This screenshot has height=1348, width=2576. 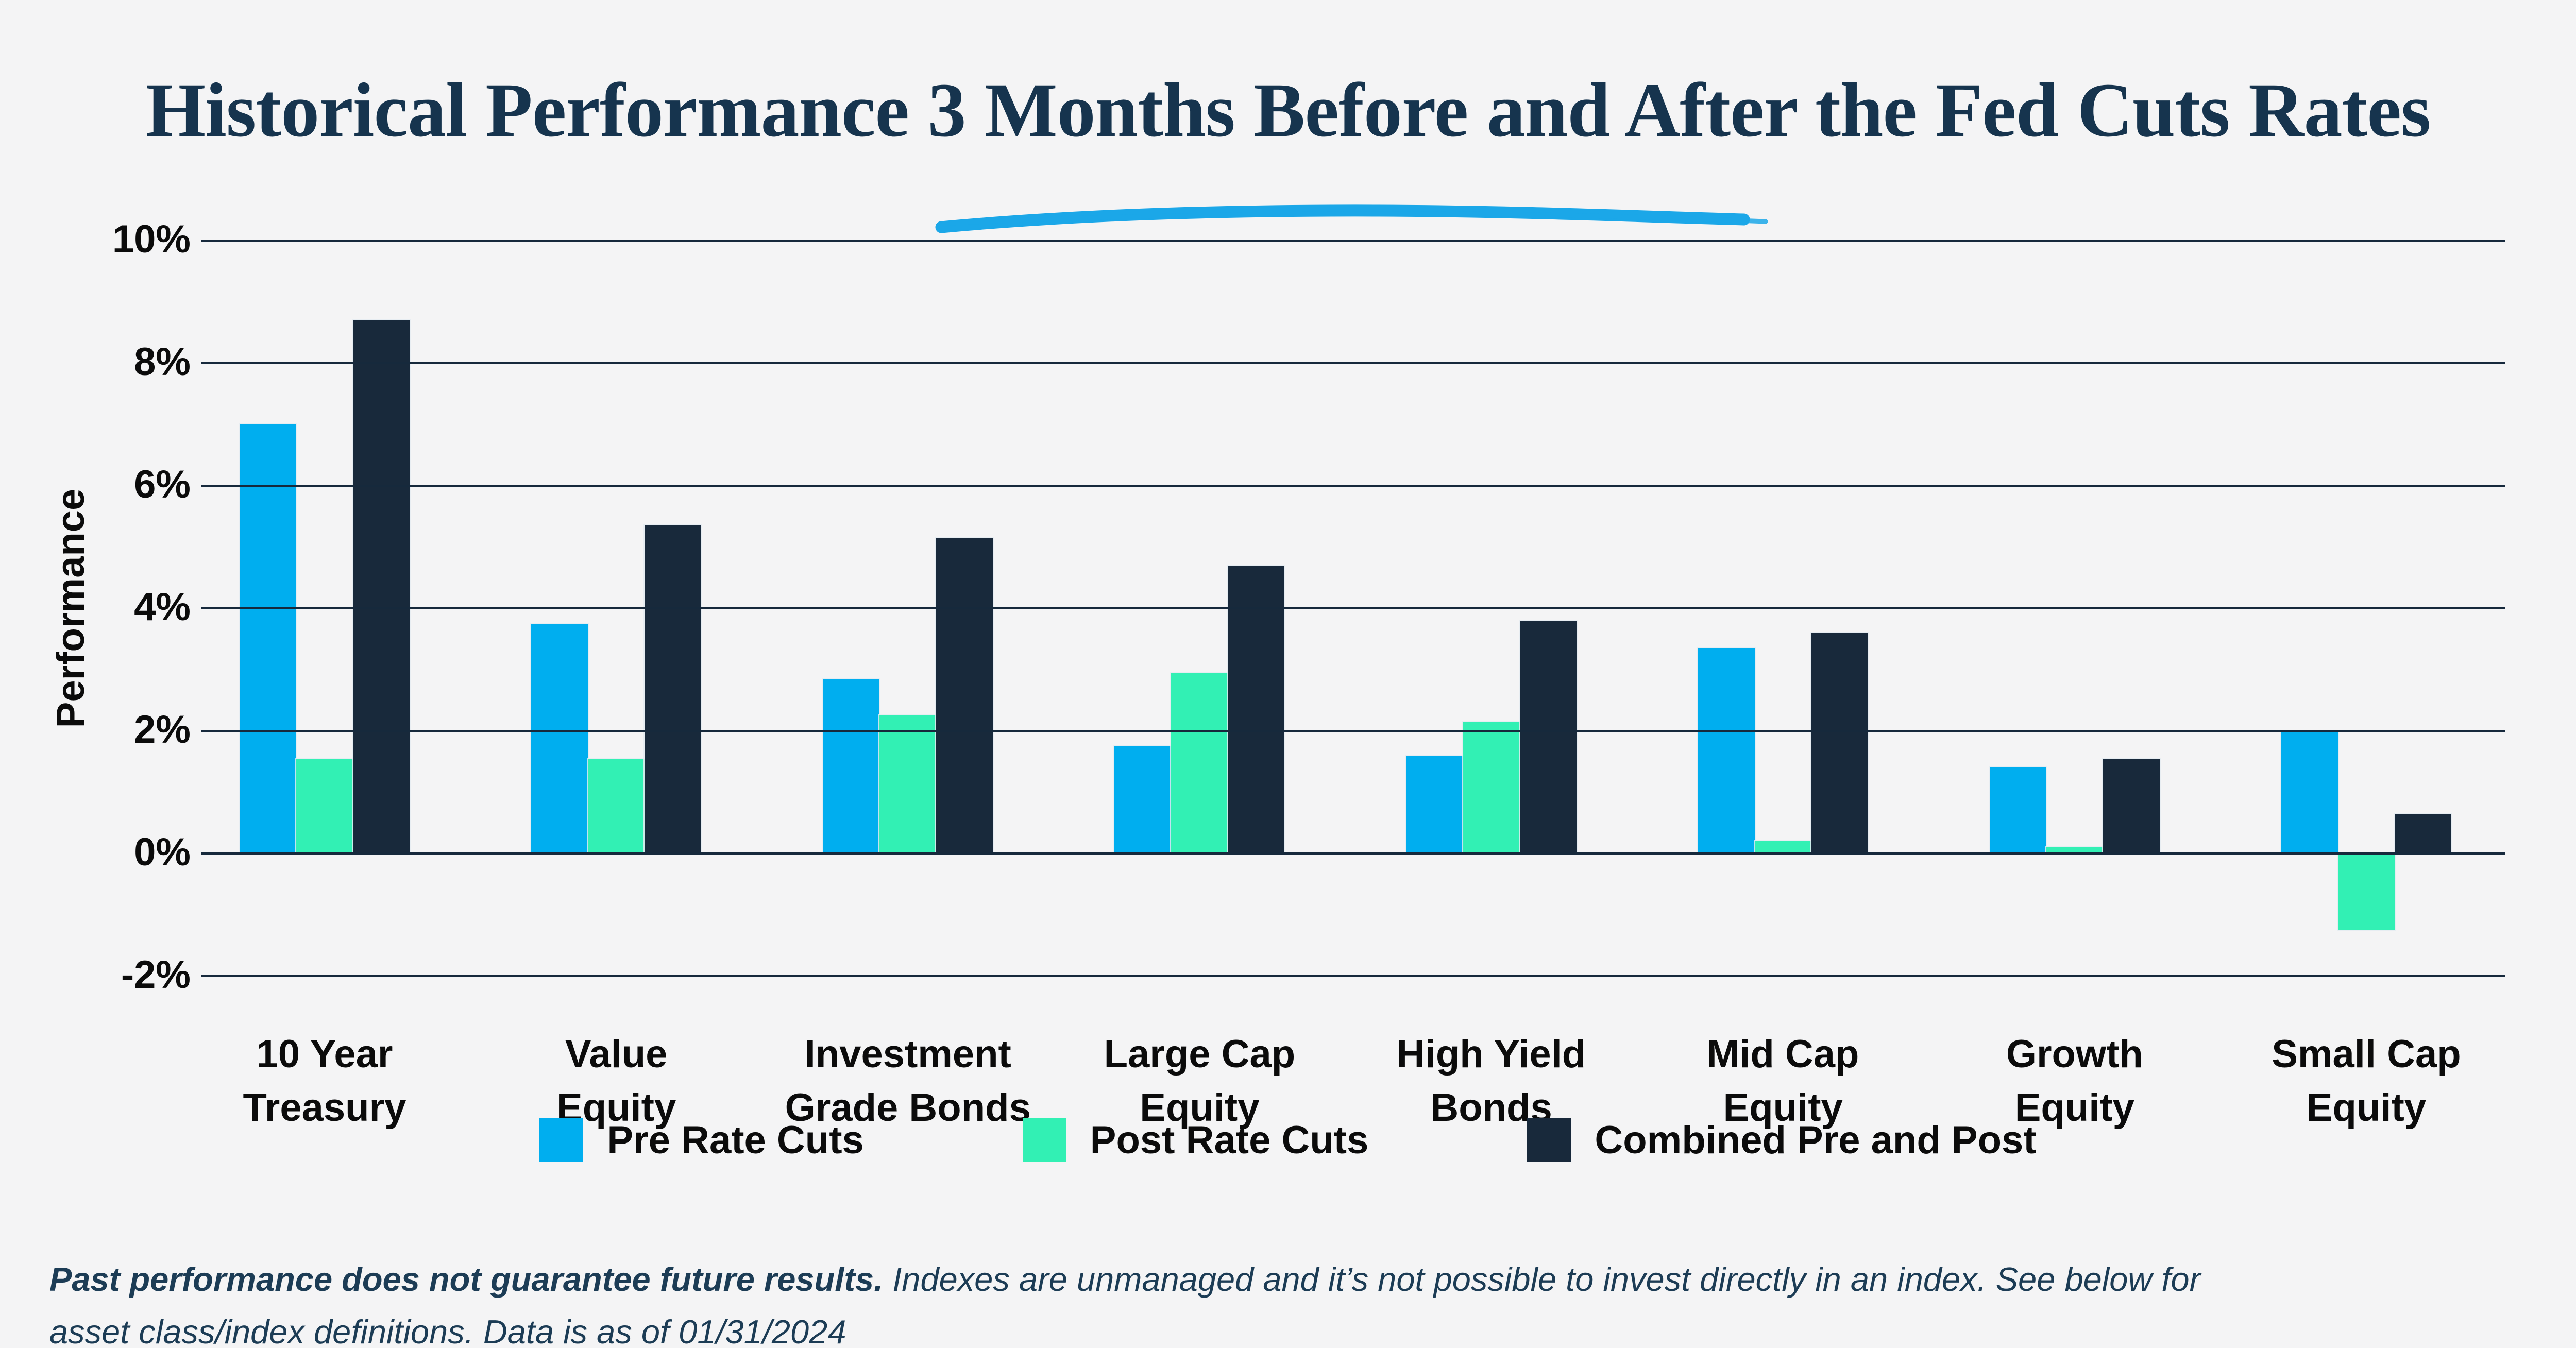 What do you see at coordinates (908, 1081) in the screenshot?
I see `category-label-investment: Investment Grade Bonds` at bounding box center [908, 1081].